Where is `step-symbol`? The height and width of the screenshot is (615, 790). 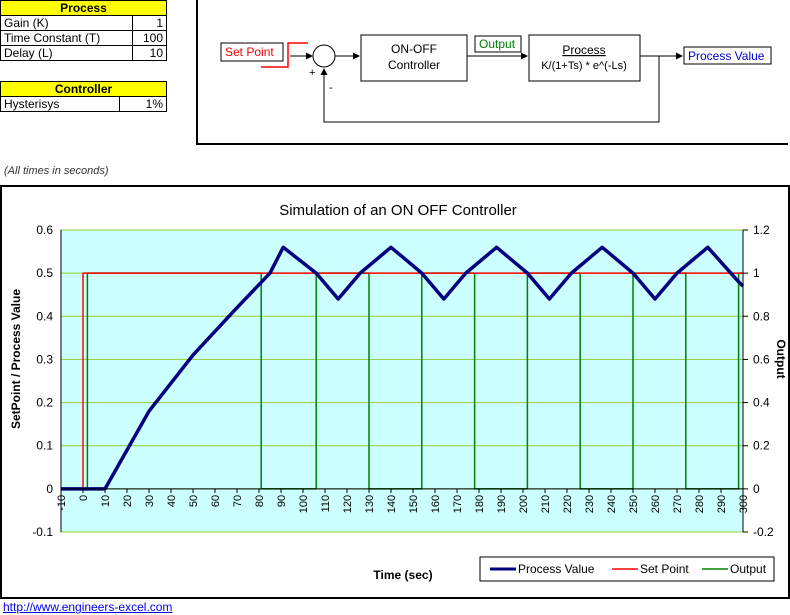 step-symbol is located at coordinates (284, 55).